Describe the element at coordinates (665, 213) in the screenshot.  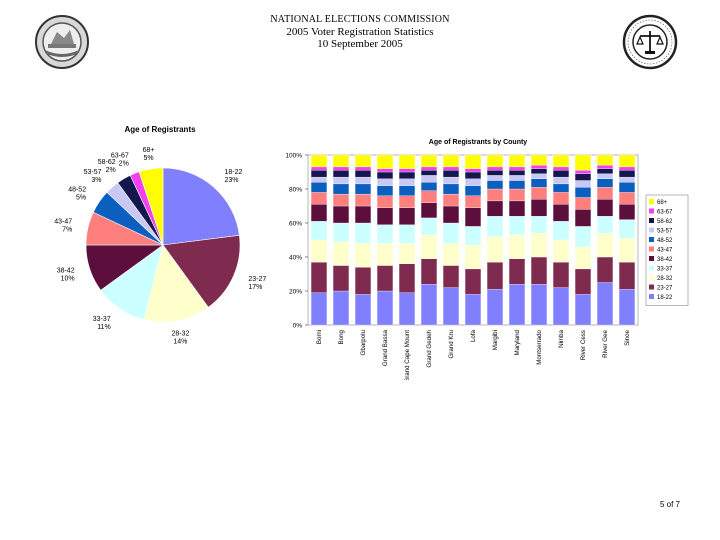
I see `legend-label-63-67: 63-67` at that location.